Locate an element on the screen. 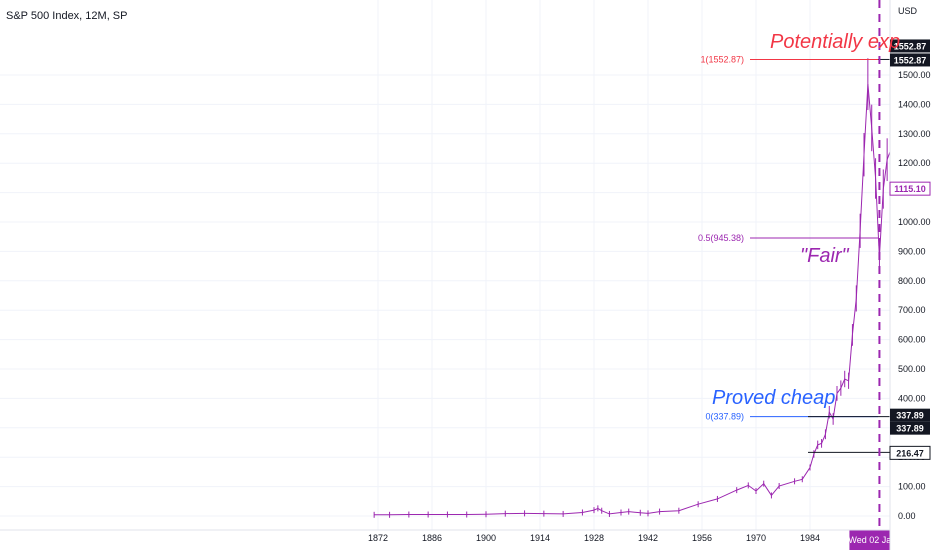 The image size is (932, 550). note-potentially-expensive: Potentially exp is located at coordinates (835, 42).